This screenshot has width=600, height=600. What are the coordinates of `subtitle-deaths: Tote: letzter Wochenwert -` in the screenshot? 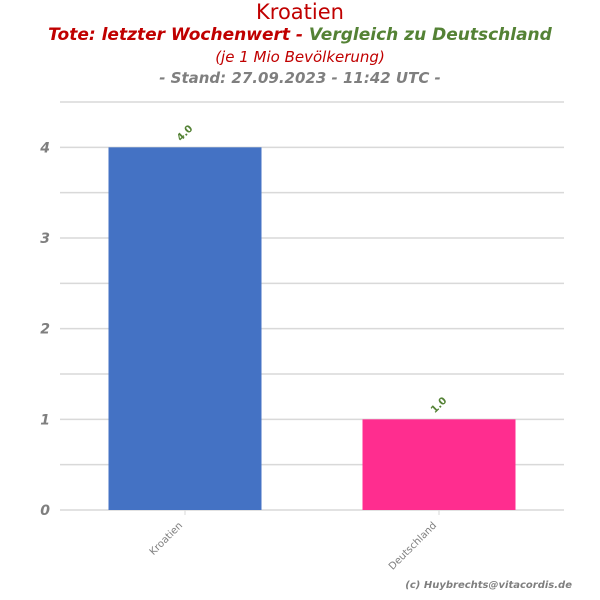 It's located at (175, 35).